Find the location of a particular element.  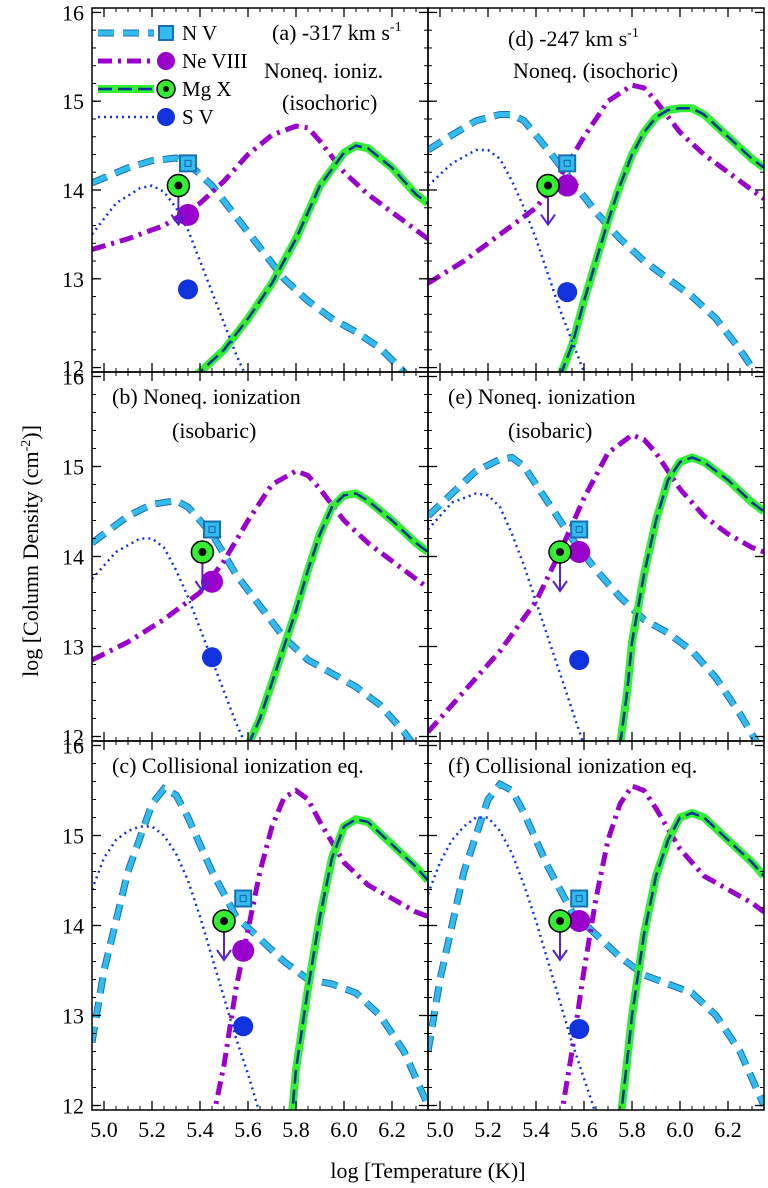

ringed-circle-center-icon is located at coordinates (166, 89).